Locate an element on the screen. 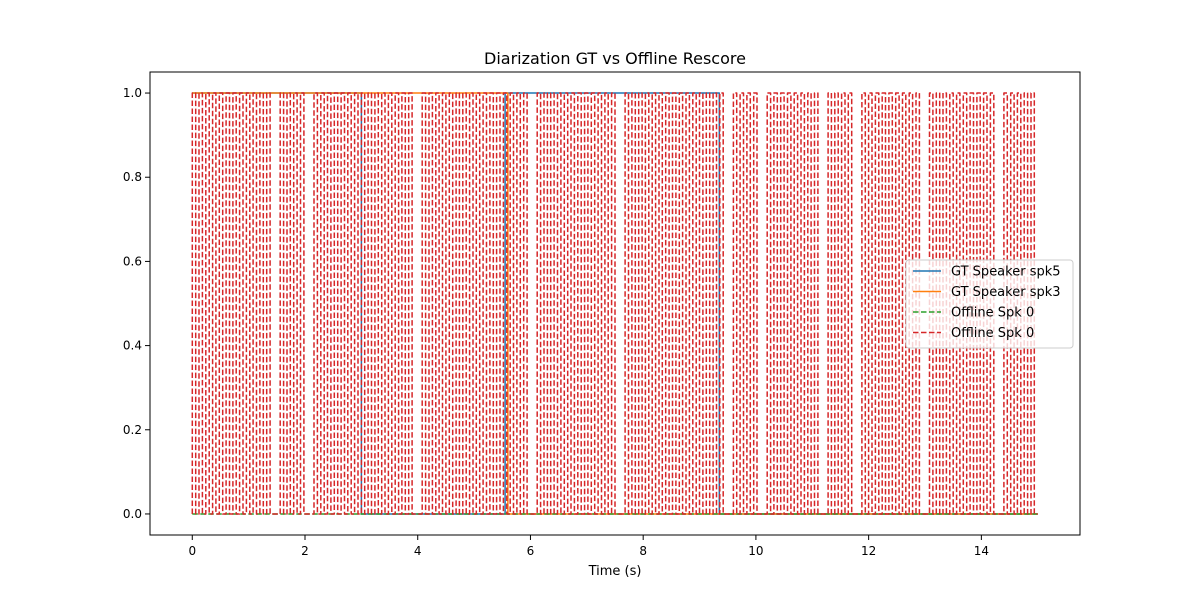  x-tick-label: 6 is located at coordinates (531, 551).